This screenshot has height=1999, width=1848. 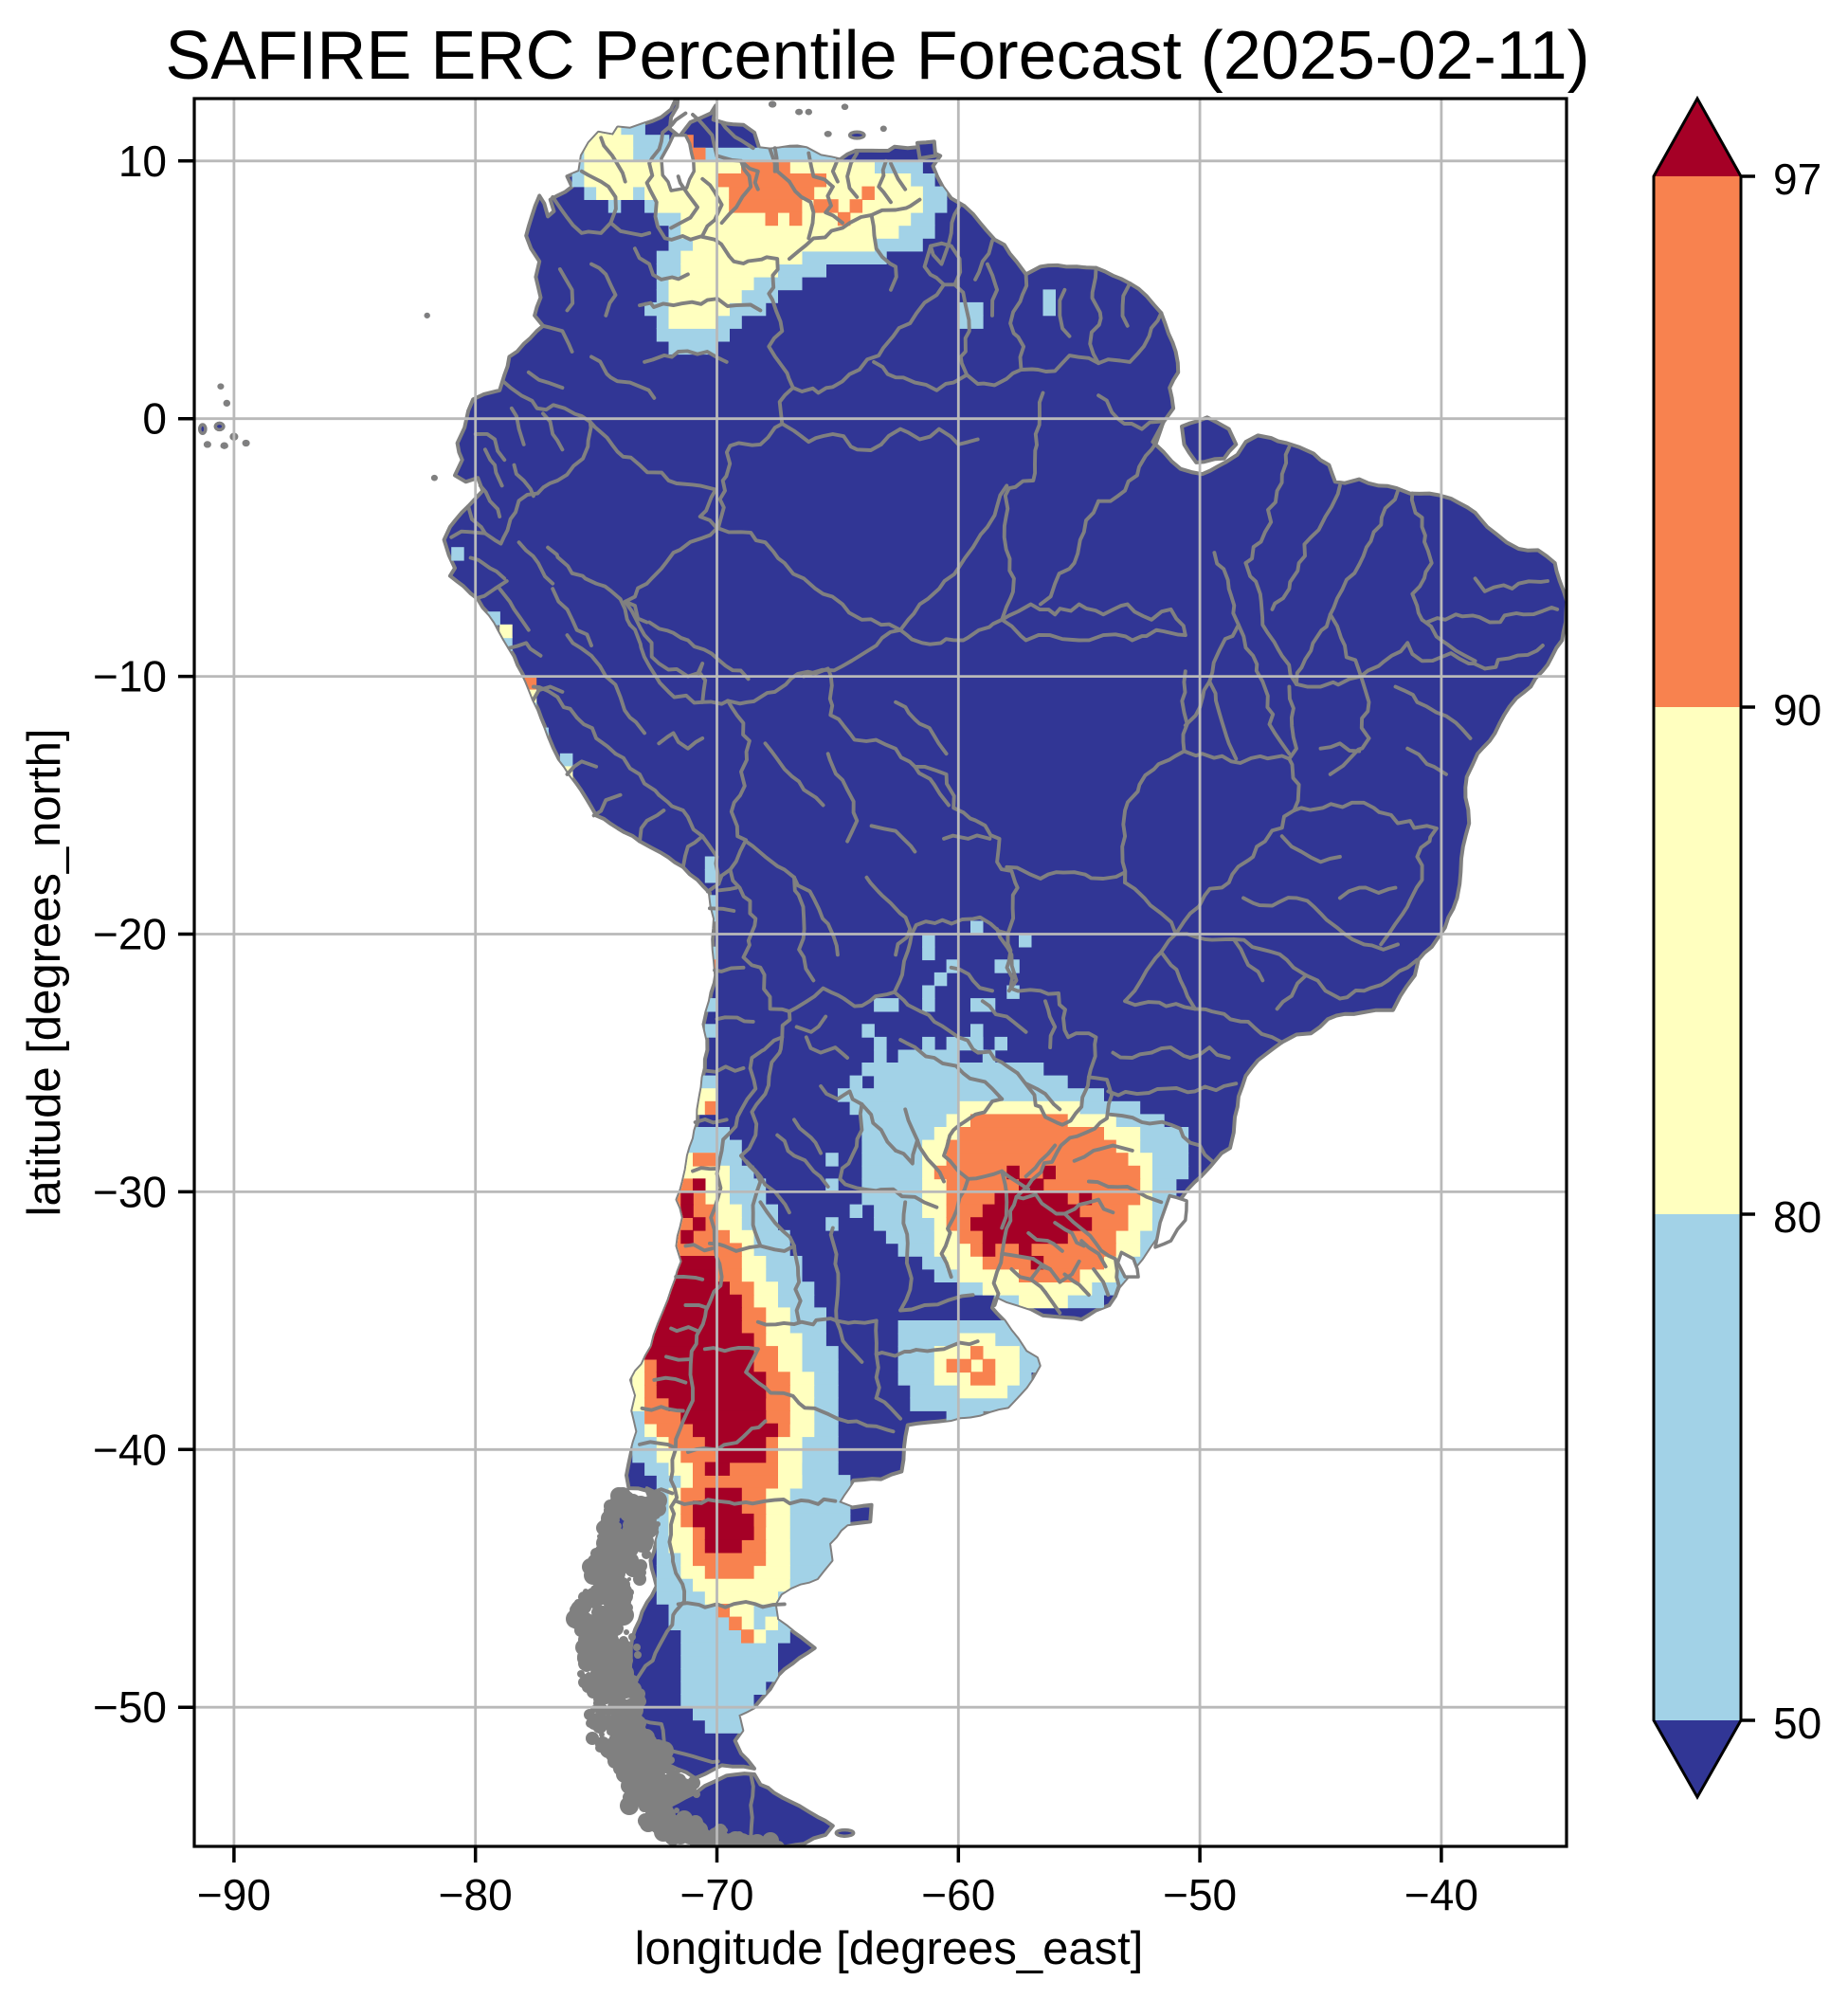 What do you see at coordinates (155, 419) in the screenshot?
I see `svg-text: 0` at bounding box center [155, 419].